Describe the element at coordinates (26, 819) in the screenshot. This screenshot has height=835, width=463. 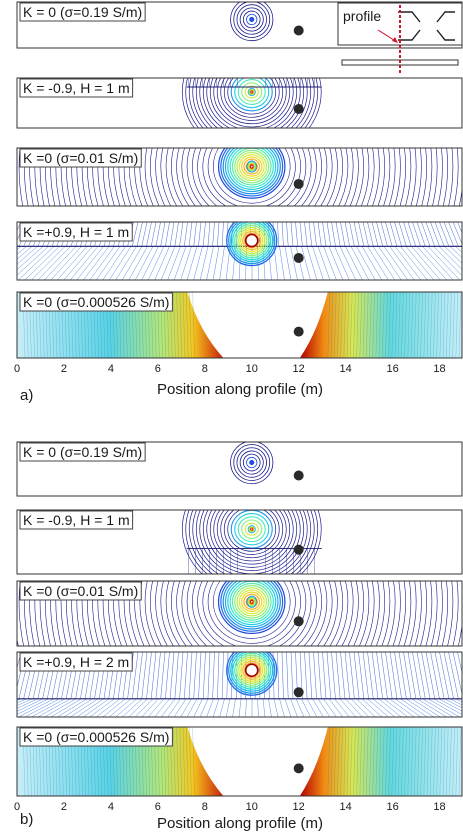
I see `subfigure-tag: b)` at that location.